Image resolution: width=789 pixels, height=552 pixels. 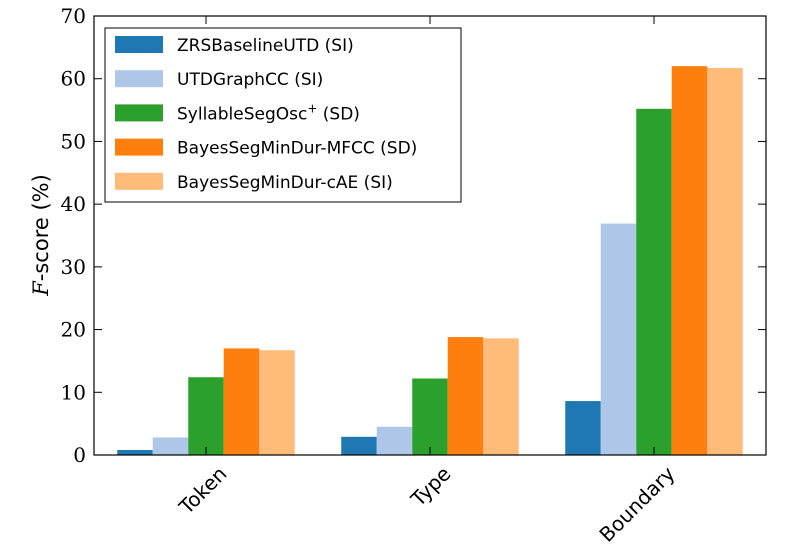 What do you see at coordinates (268, 112) in the screenshot?
I see `legend-label: SyllableSegOsc+ (SD)` at bounding box center [268, 112].